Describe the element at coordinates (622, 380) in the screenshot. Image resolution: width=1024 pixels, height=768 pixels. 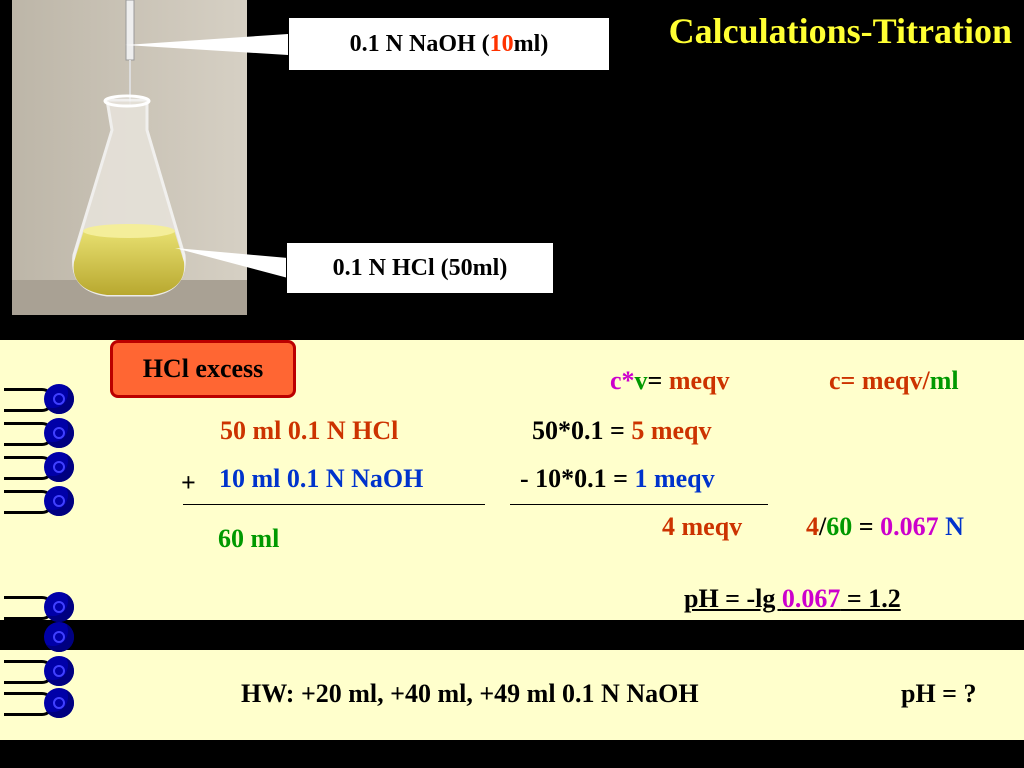
I see `formula-c: c*` at that location.